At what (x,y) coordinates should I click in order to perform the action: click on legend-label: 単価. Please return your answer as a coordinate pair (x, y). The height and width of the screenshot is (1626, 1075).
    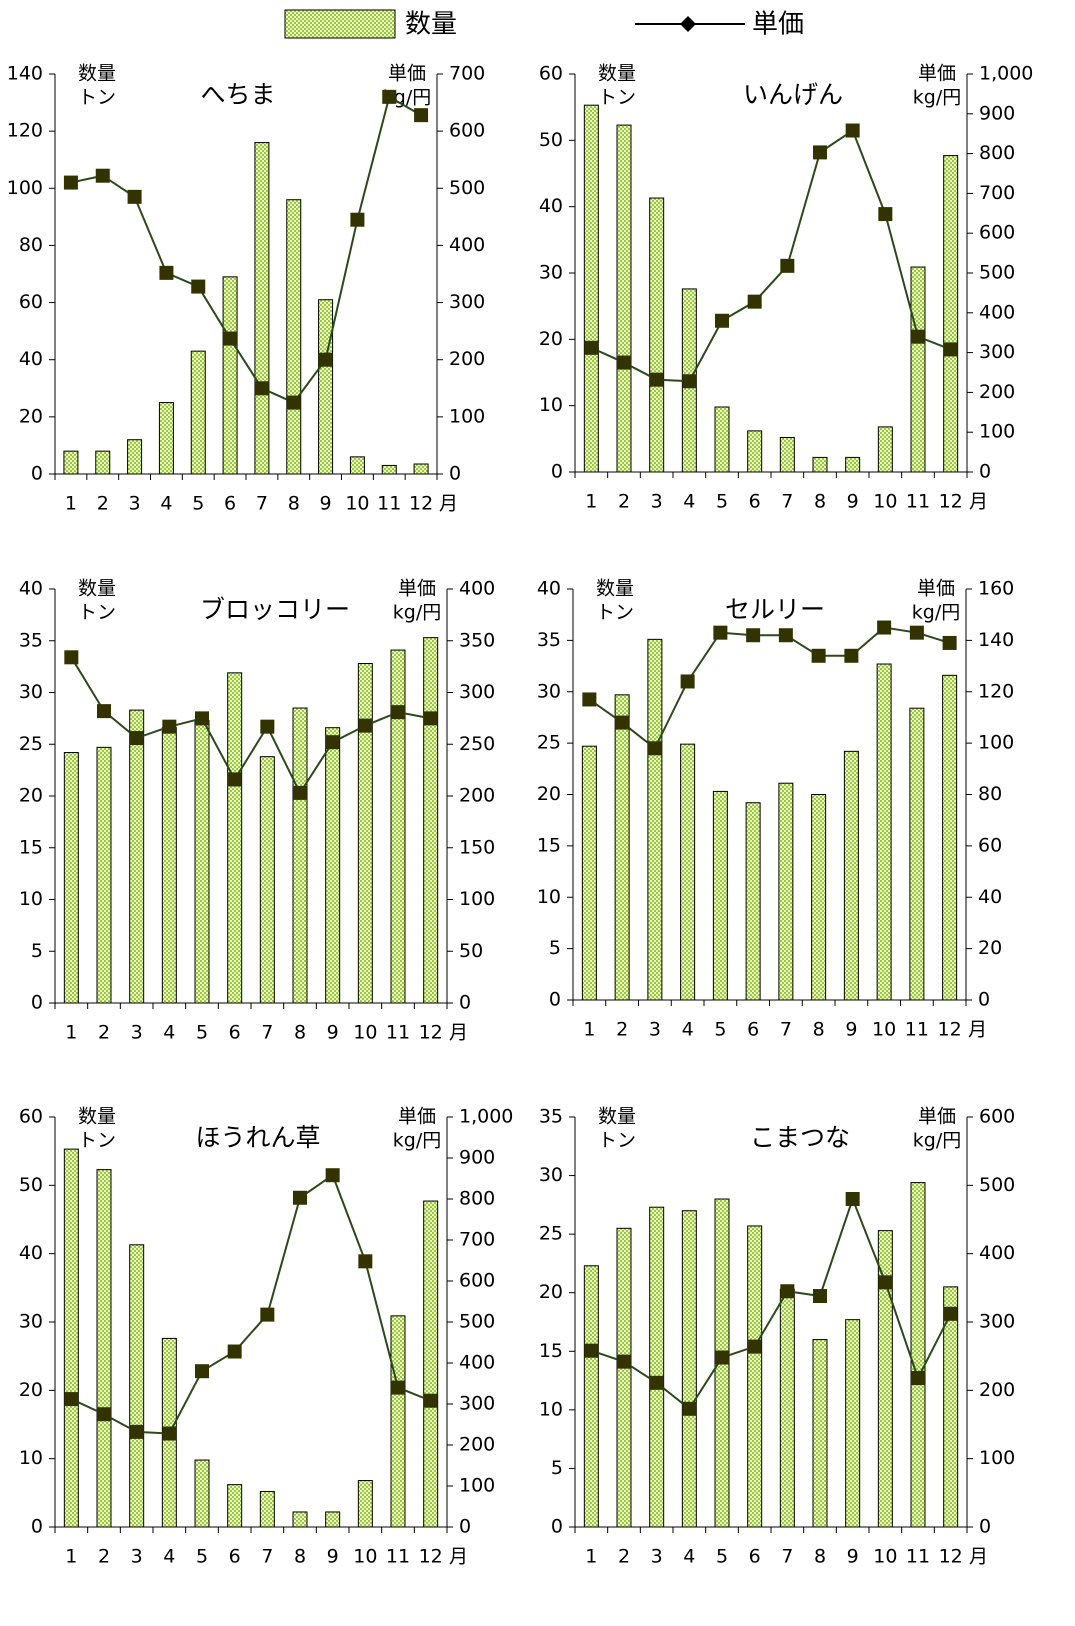
    Looking at the image, I should click on (778, 25).